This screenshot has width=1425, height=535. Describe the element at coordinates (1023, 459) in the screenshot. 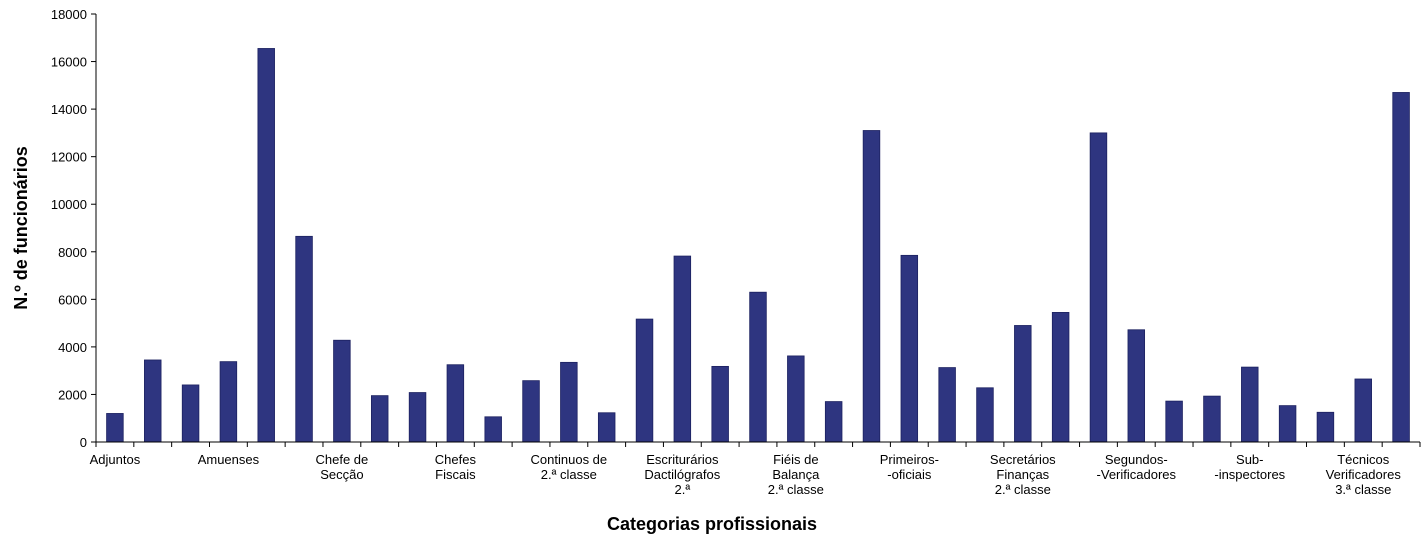

I see `category-label-line: Secretários` at that location.